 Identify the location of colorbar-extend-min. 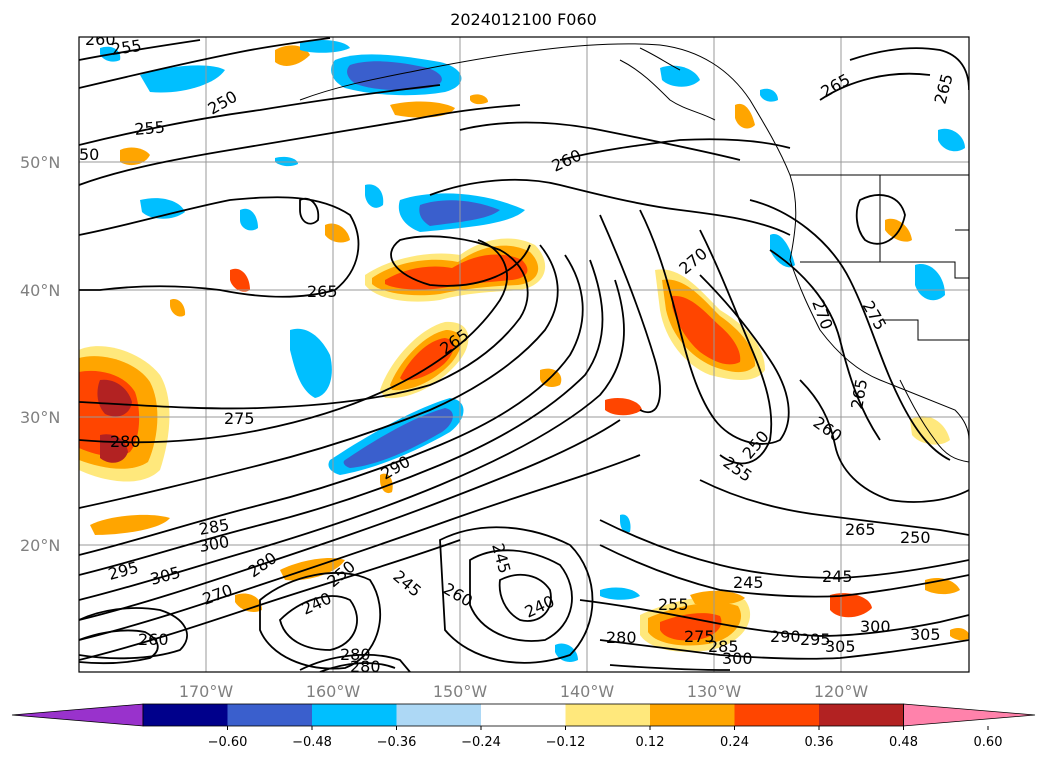
(77, 715).